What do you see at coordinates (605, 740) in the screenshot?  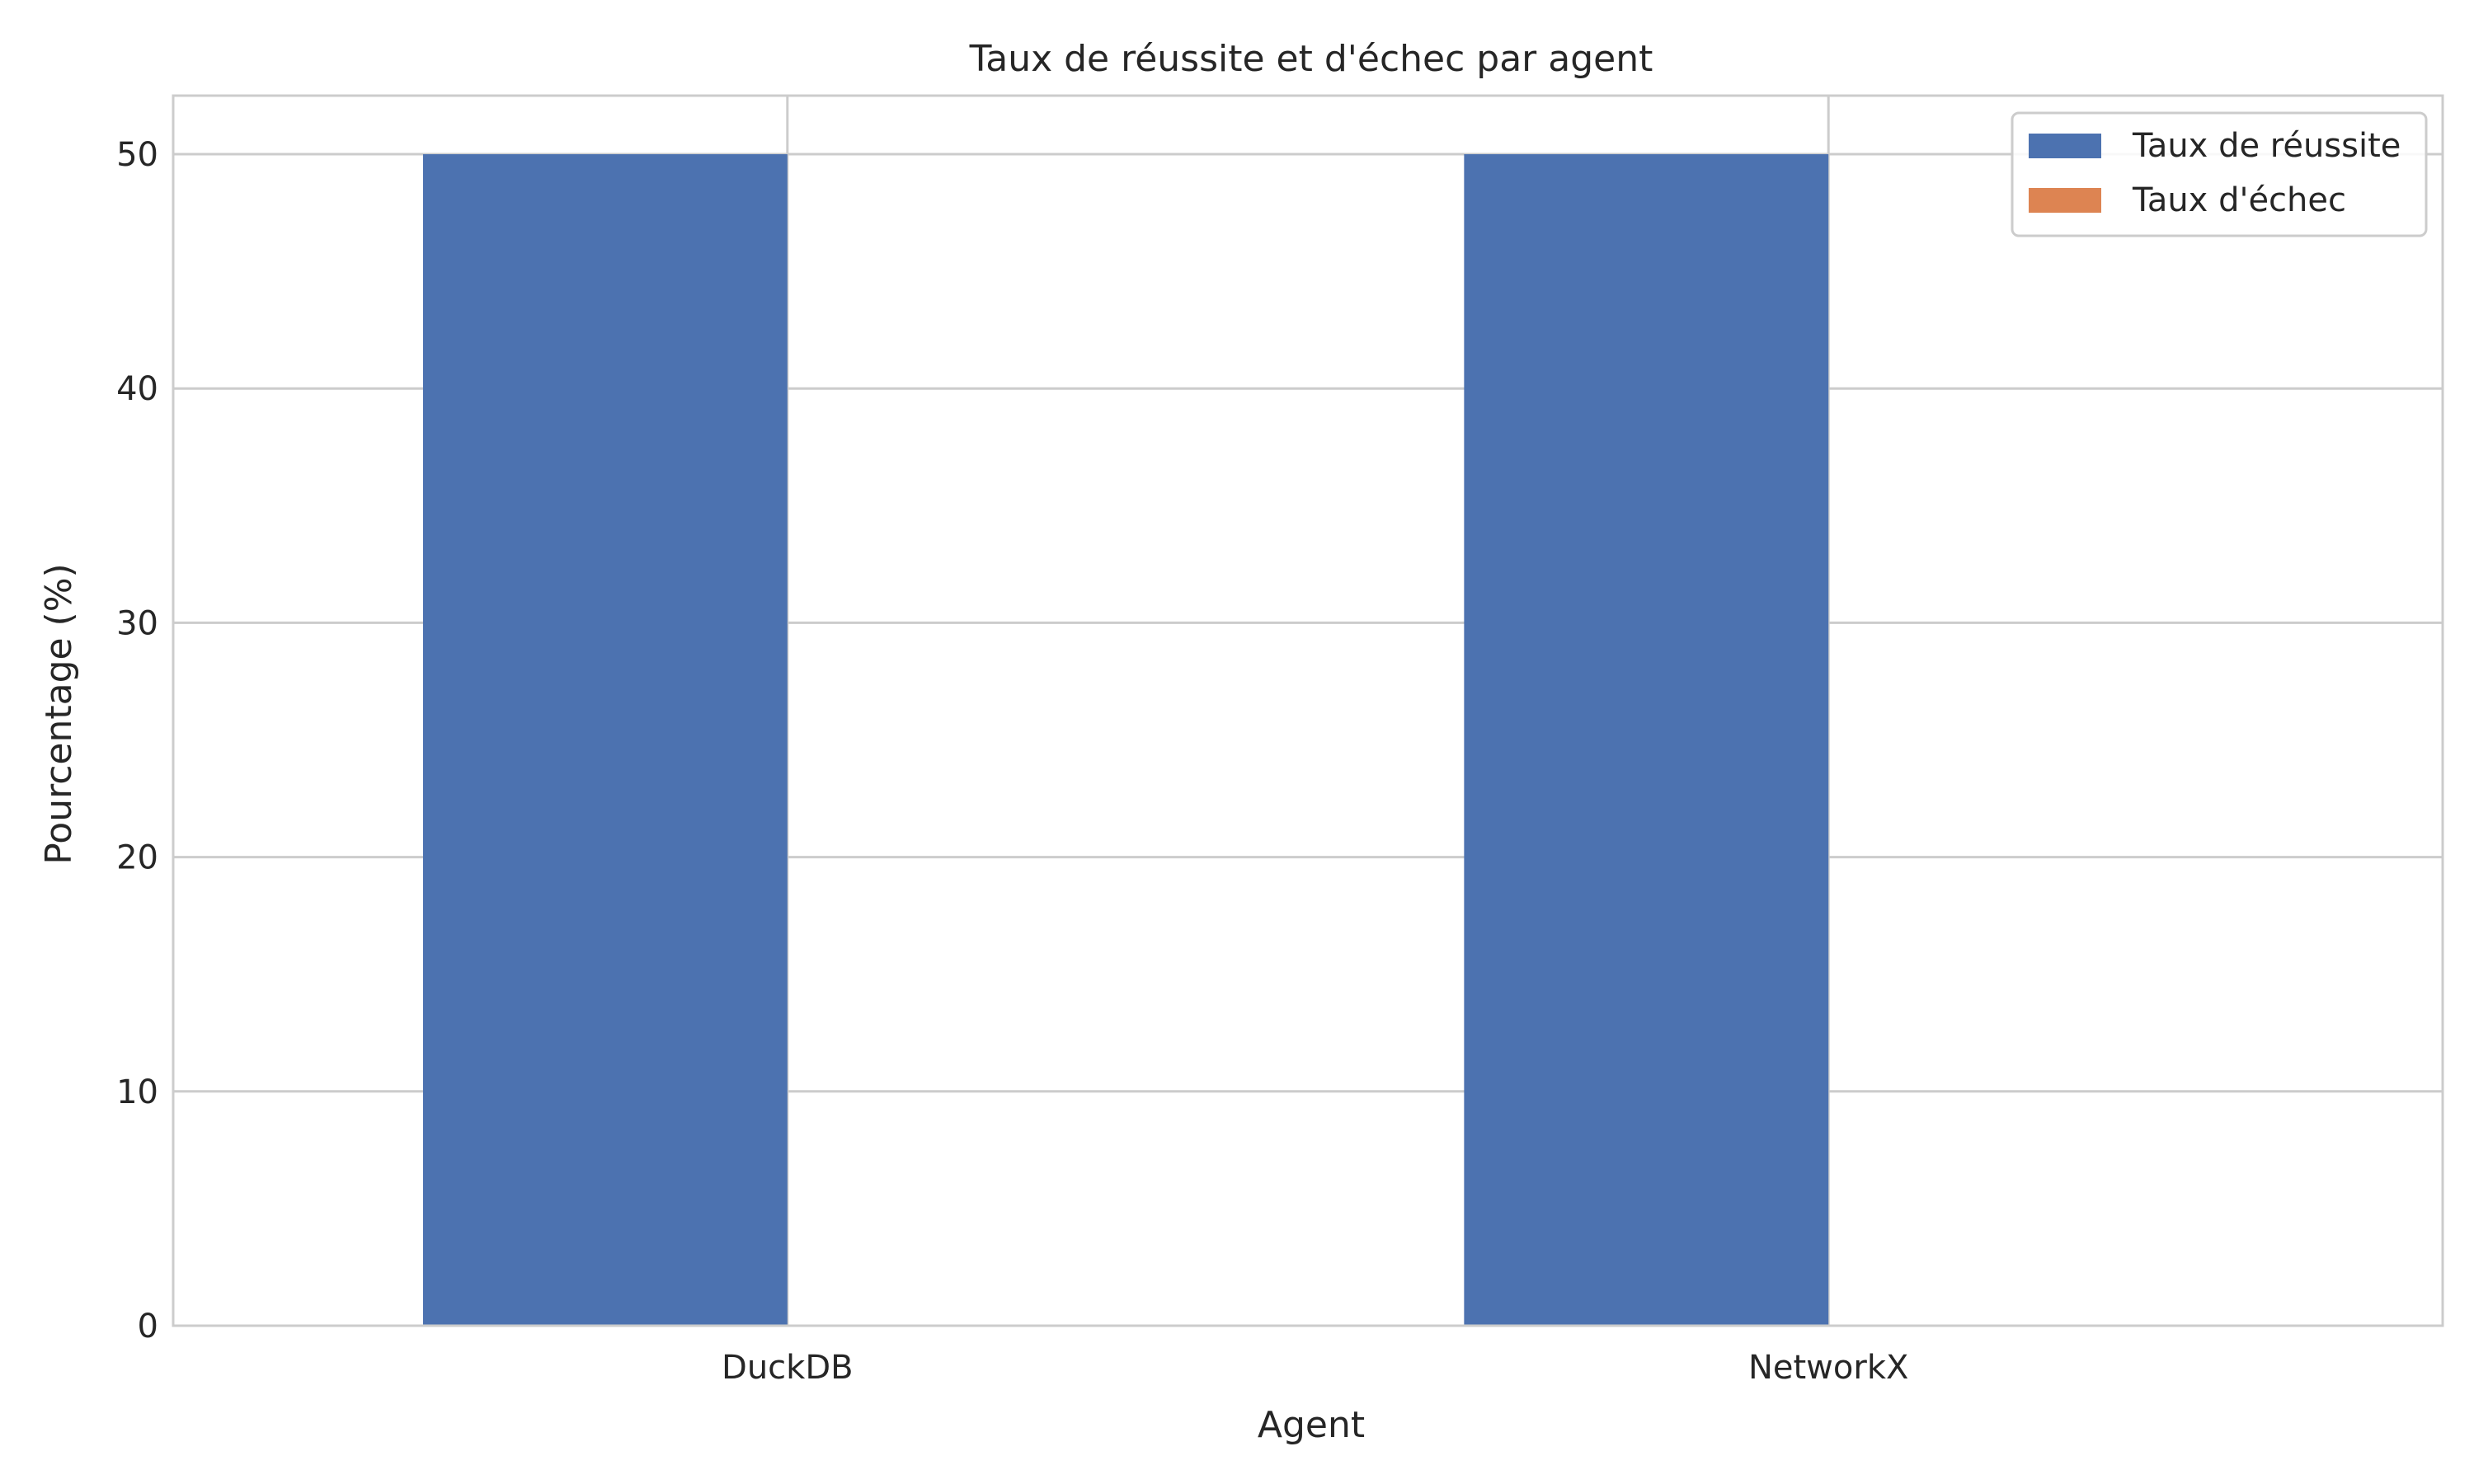 I see `bar-taux-de-r-ussite-duckdb` at bounding box center [605, 740].